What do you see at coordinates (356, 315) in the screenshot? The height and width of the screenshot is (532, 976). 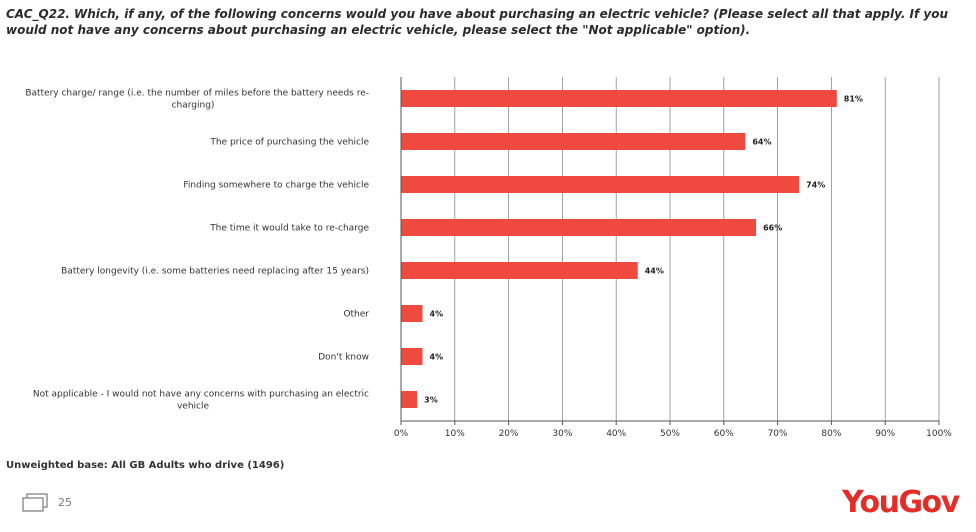 I see `category-label: Other` at bounding box center [356, 315].